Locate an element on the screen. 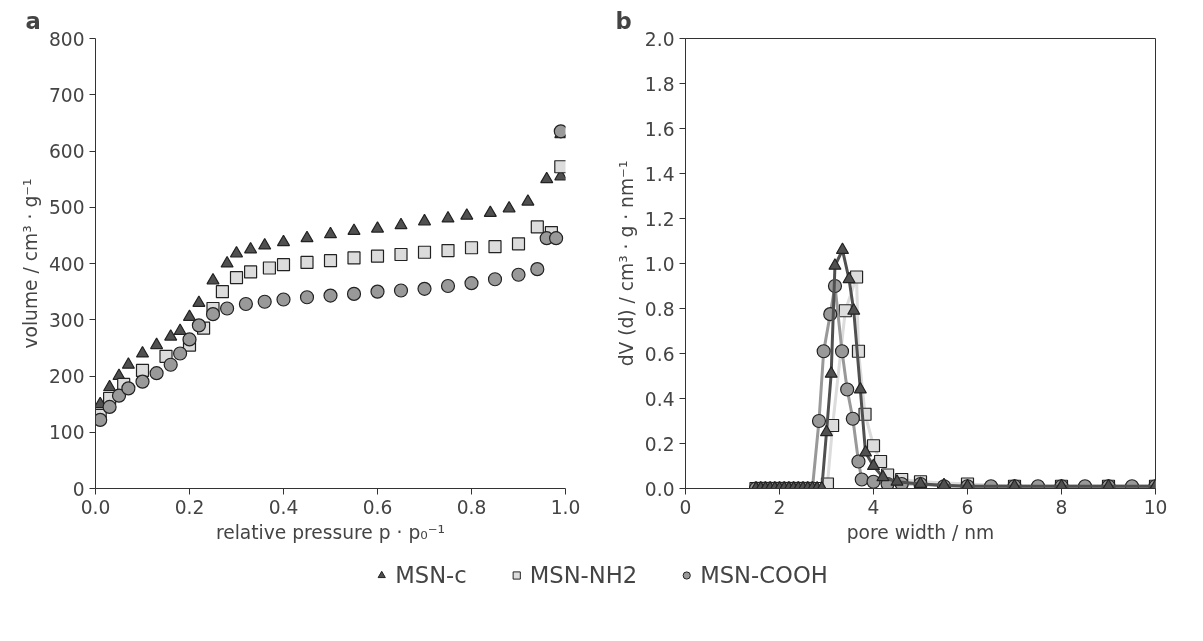 The height and width of the screenshot is (641, 1203). x-tick-label: 6 is located at coordinates (967, 507).